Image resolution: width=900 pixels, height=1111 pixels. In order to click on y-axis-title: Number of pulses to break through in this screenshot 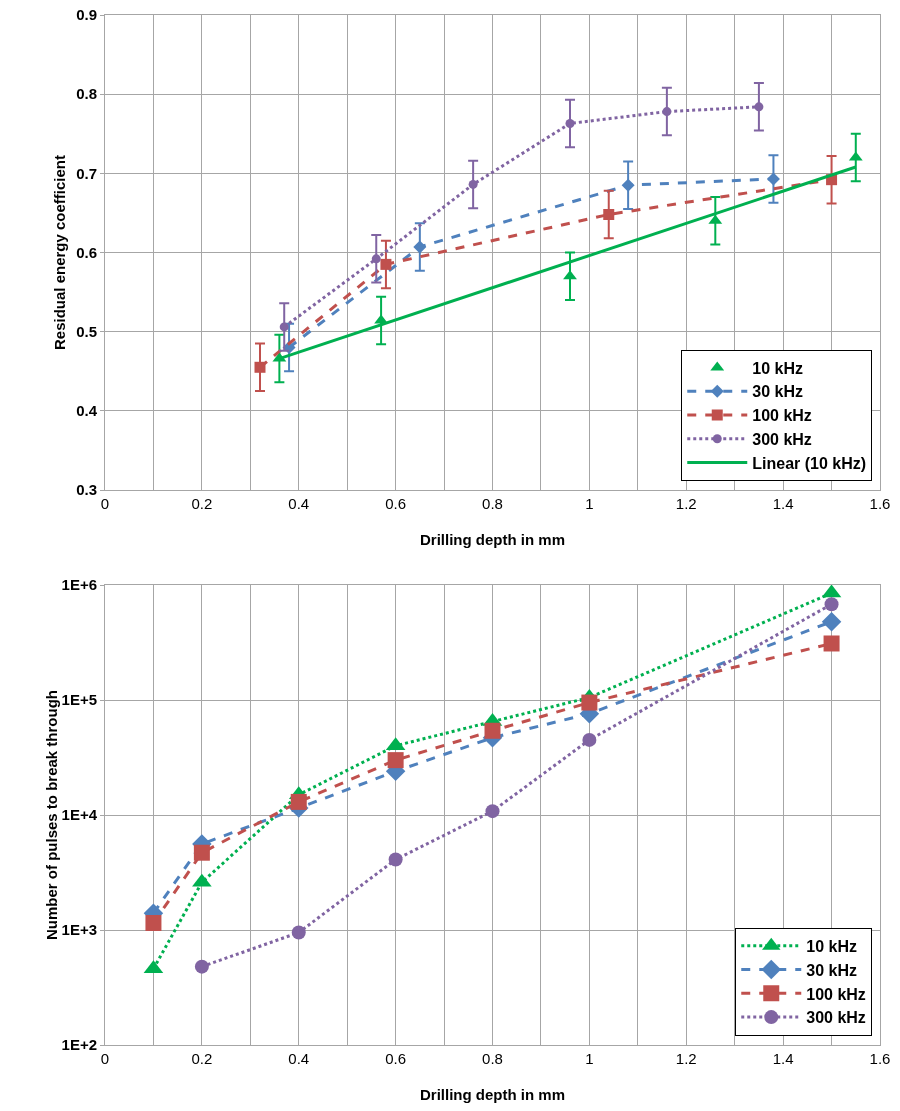, I will do `click(51, 815)`.